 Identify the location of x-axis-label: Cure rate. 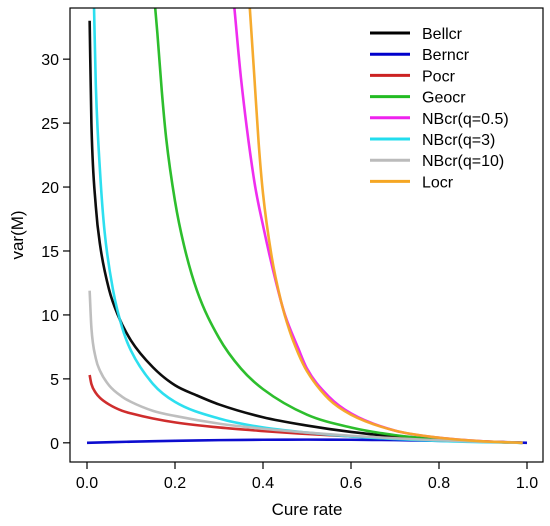
(307, 509).